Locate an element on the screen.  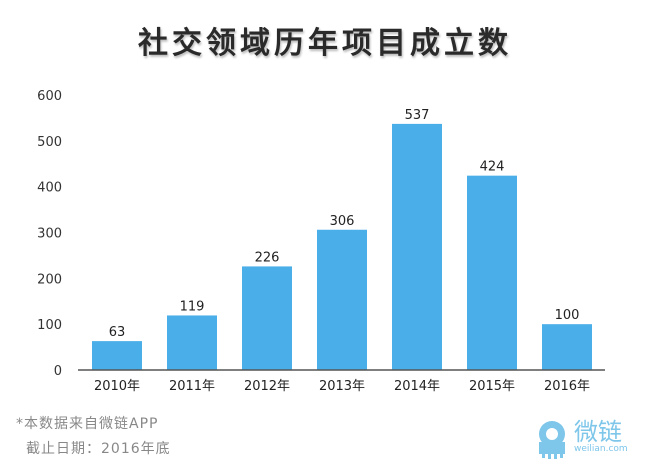
y-tick-label: 600 is located at coordinates (49, 96).